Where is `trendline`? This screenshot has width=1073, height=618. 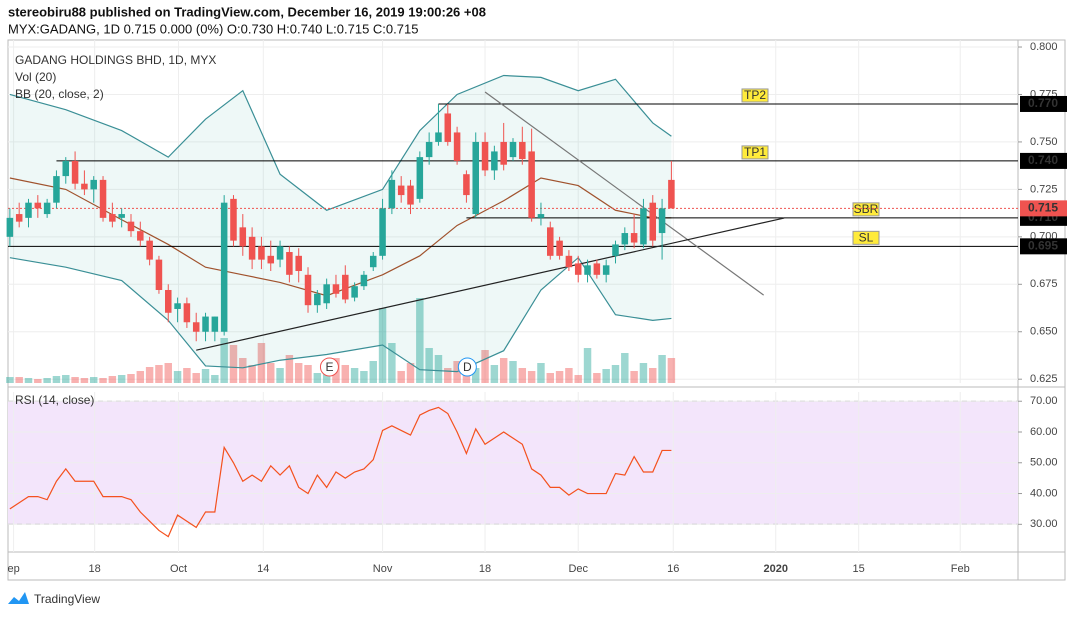 trendline is located at coordinates (624, 193).